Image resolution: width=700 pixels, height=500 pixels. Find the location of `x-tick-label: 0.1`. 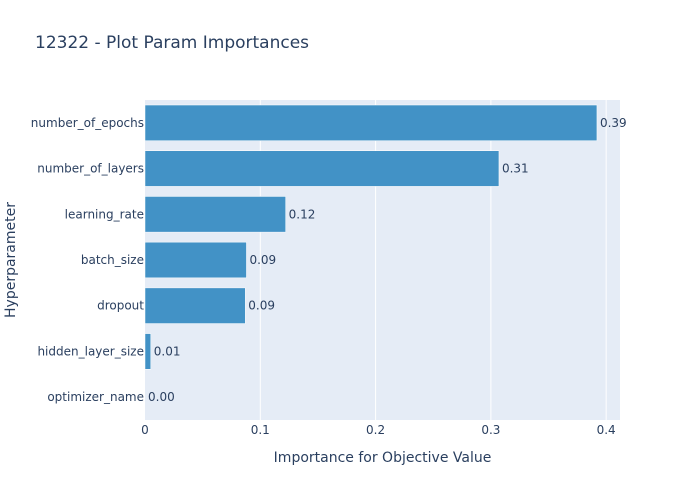

x-tick-label: 0.1 is located at coordinates (260, 430).